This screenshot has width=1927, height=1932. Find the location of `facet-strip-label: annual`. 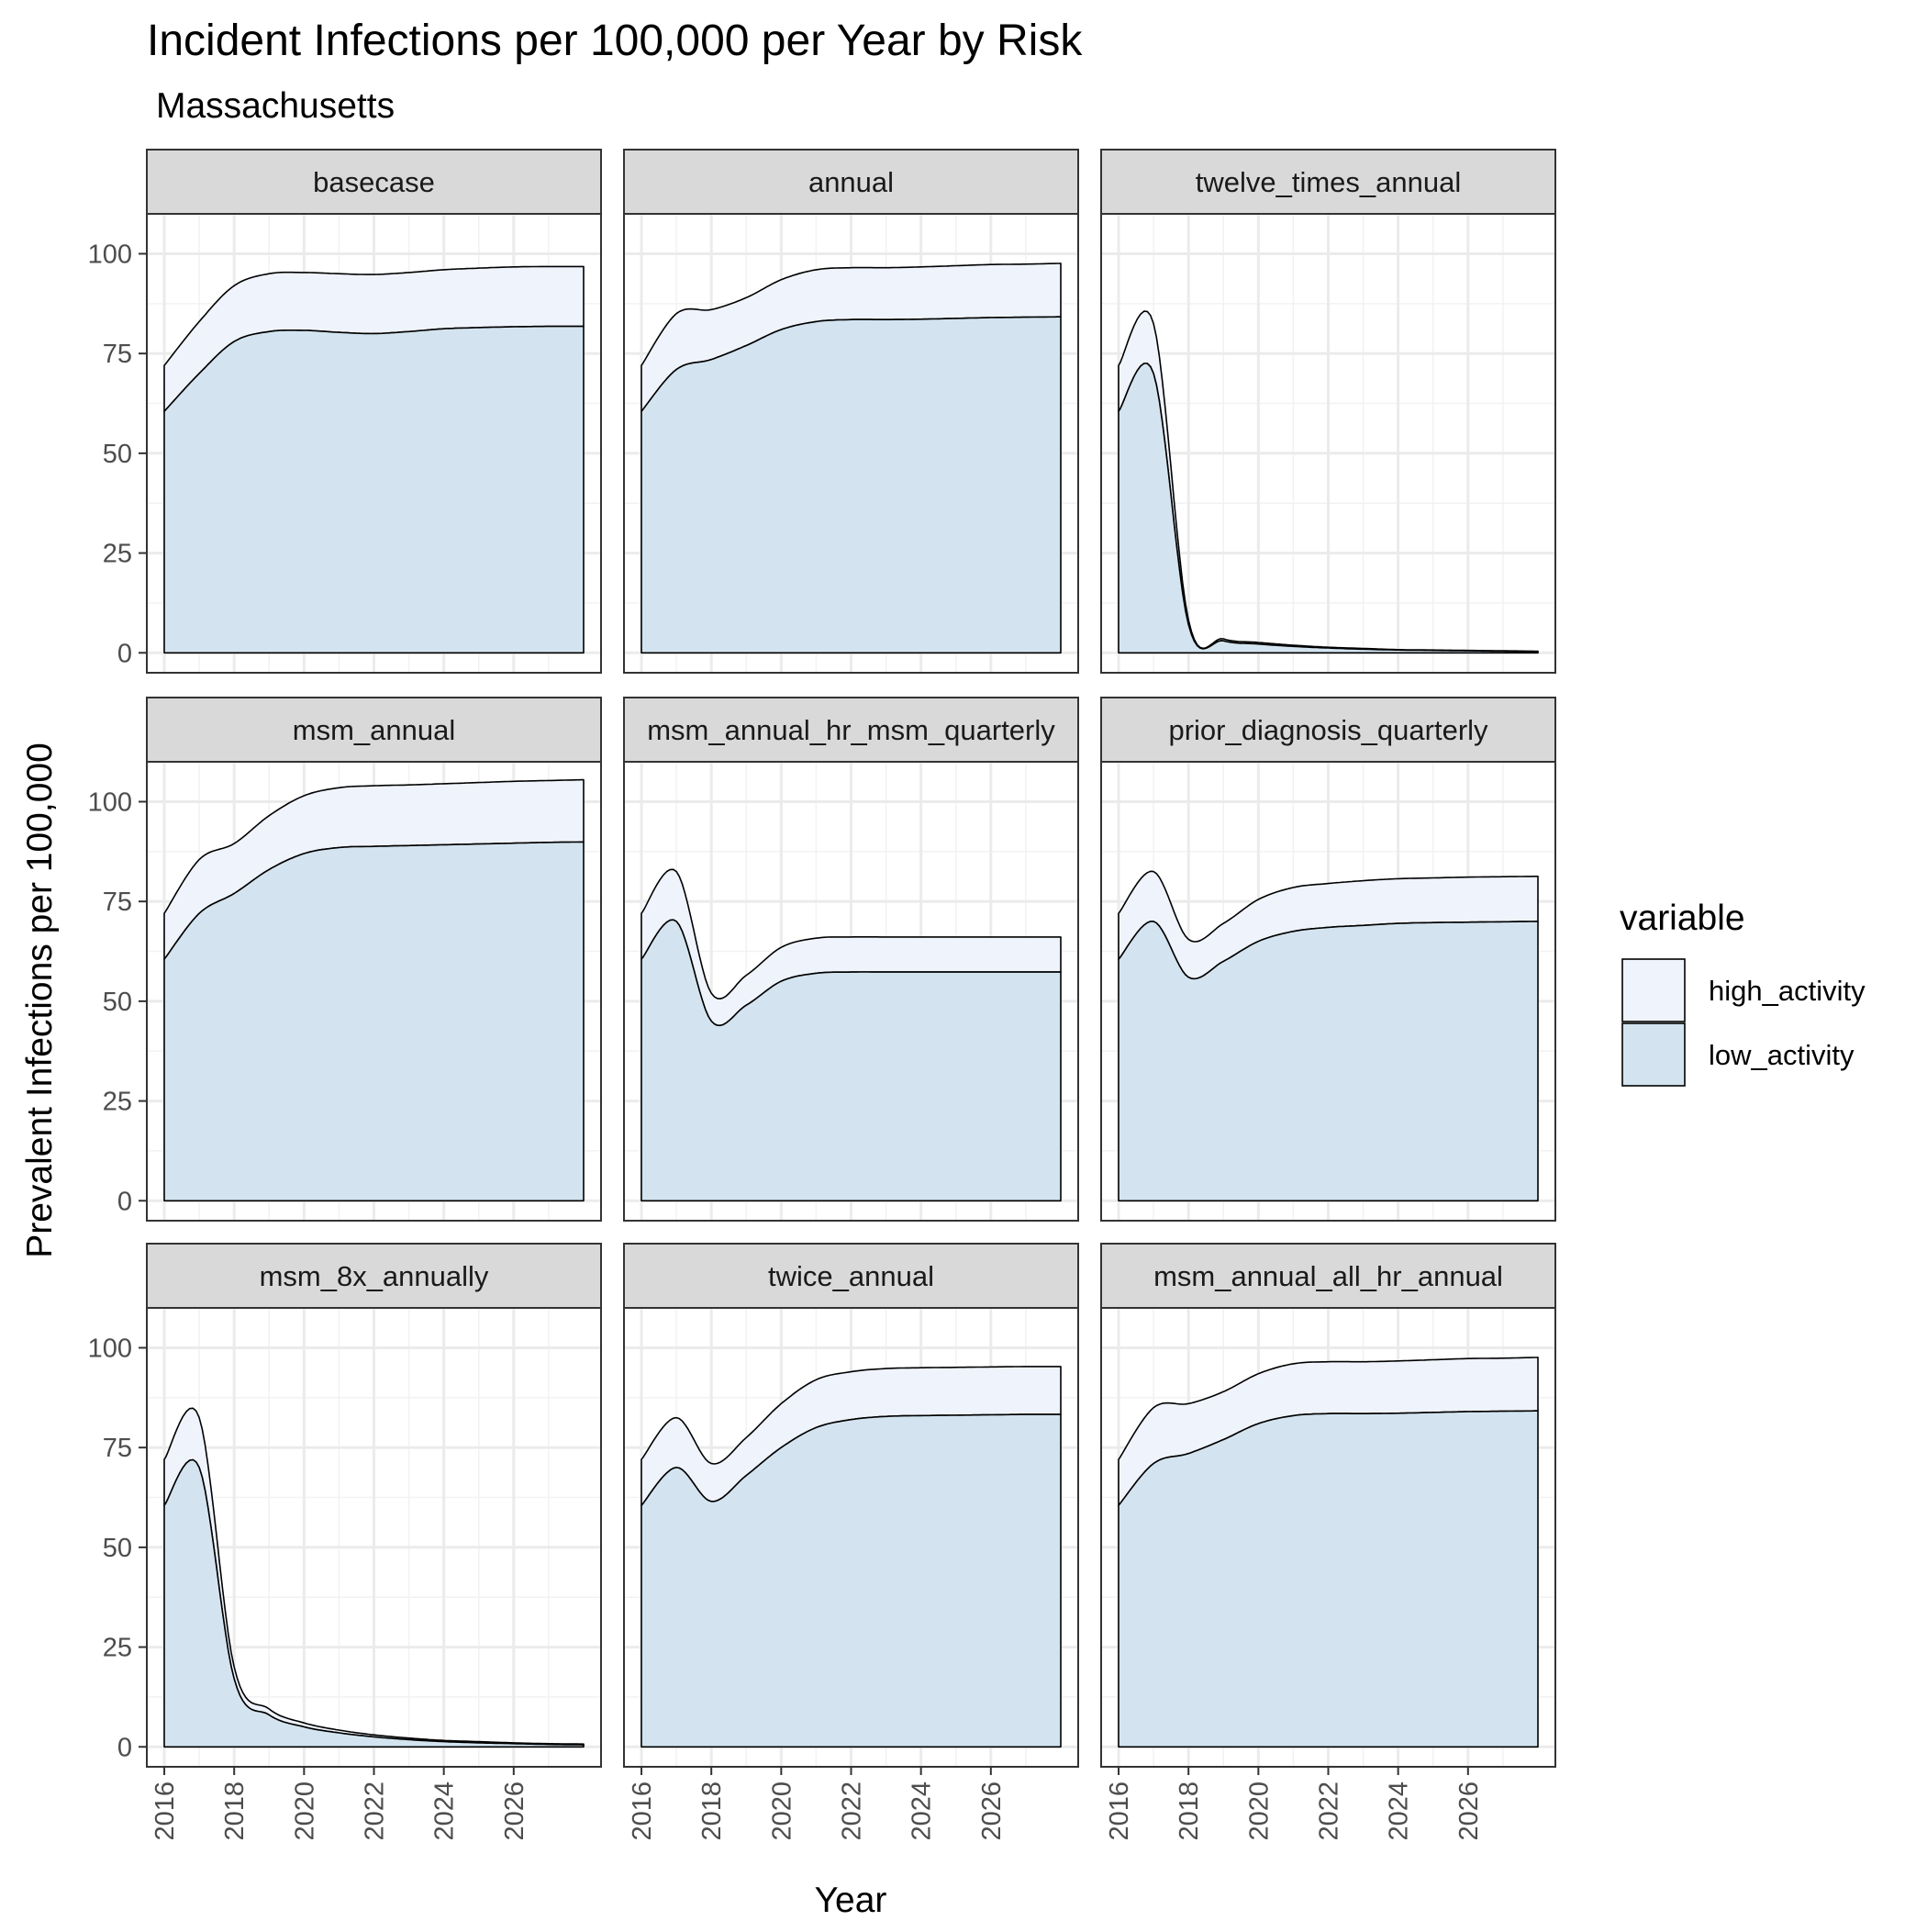

facet-strip-label: annual is located at coordinates (851, 182).